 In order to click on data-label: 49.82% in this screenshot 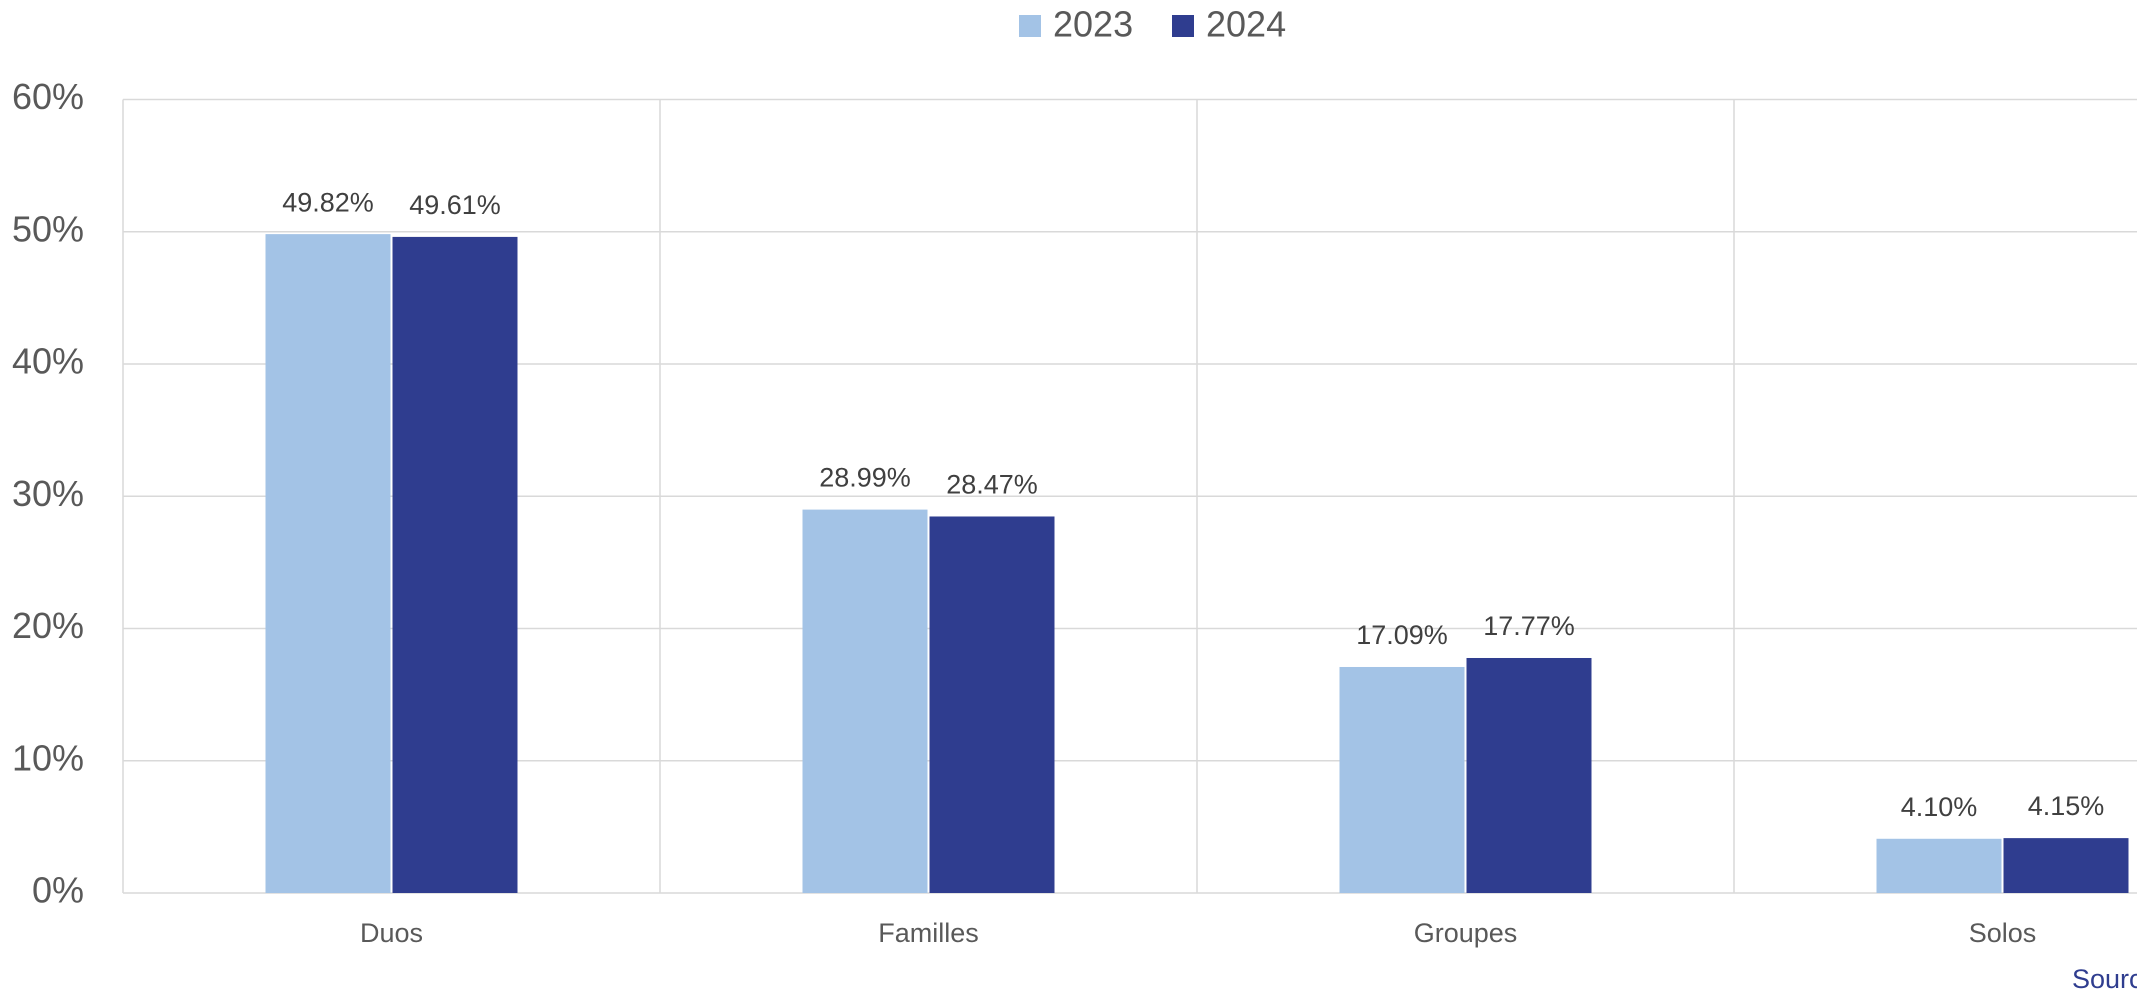, I will do `click(328, 202)`.